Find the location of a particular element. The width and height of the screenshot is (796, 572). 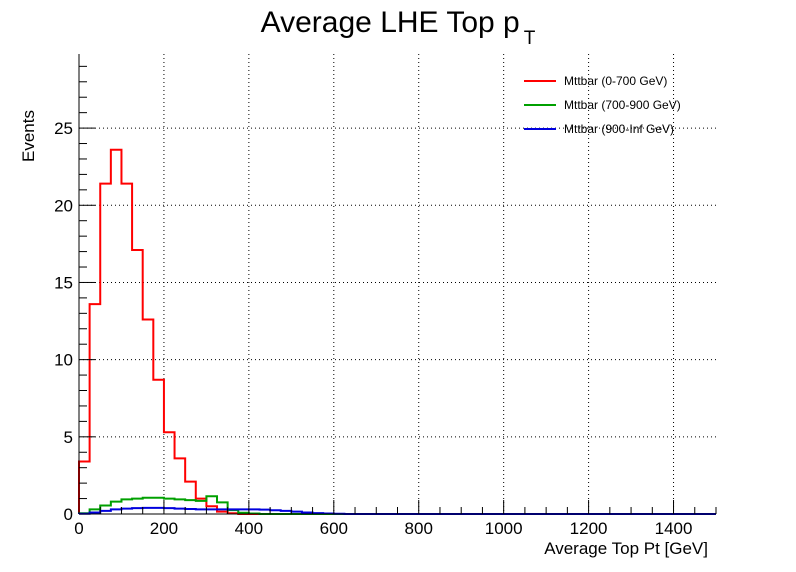

x-tick-label: 1400 is located at coordinates (674, 528).